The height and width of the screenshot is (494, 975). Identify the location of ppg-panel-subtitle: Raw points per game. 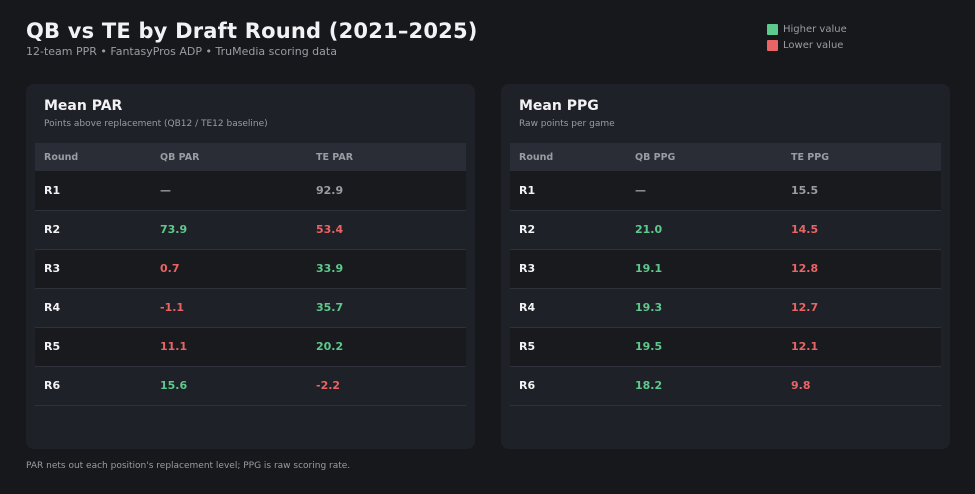
(567, 124).